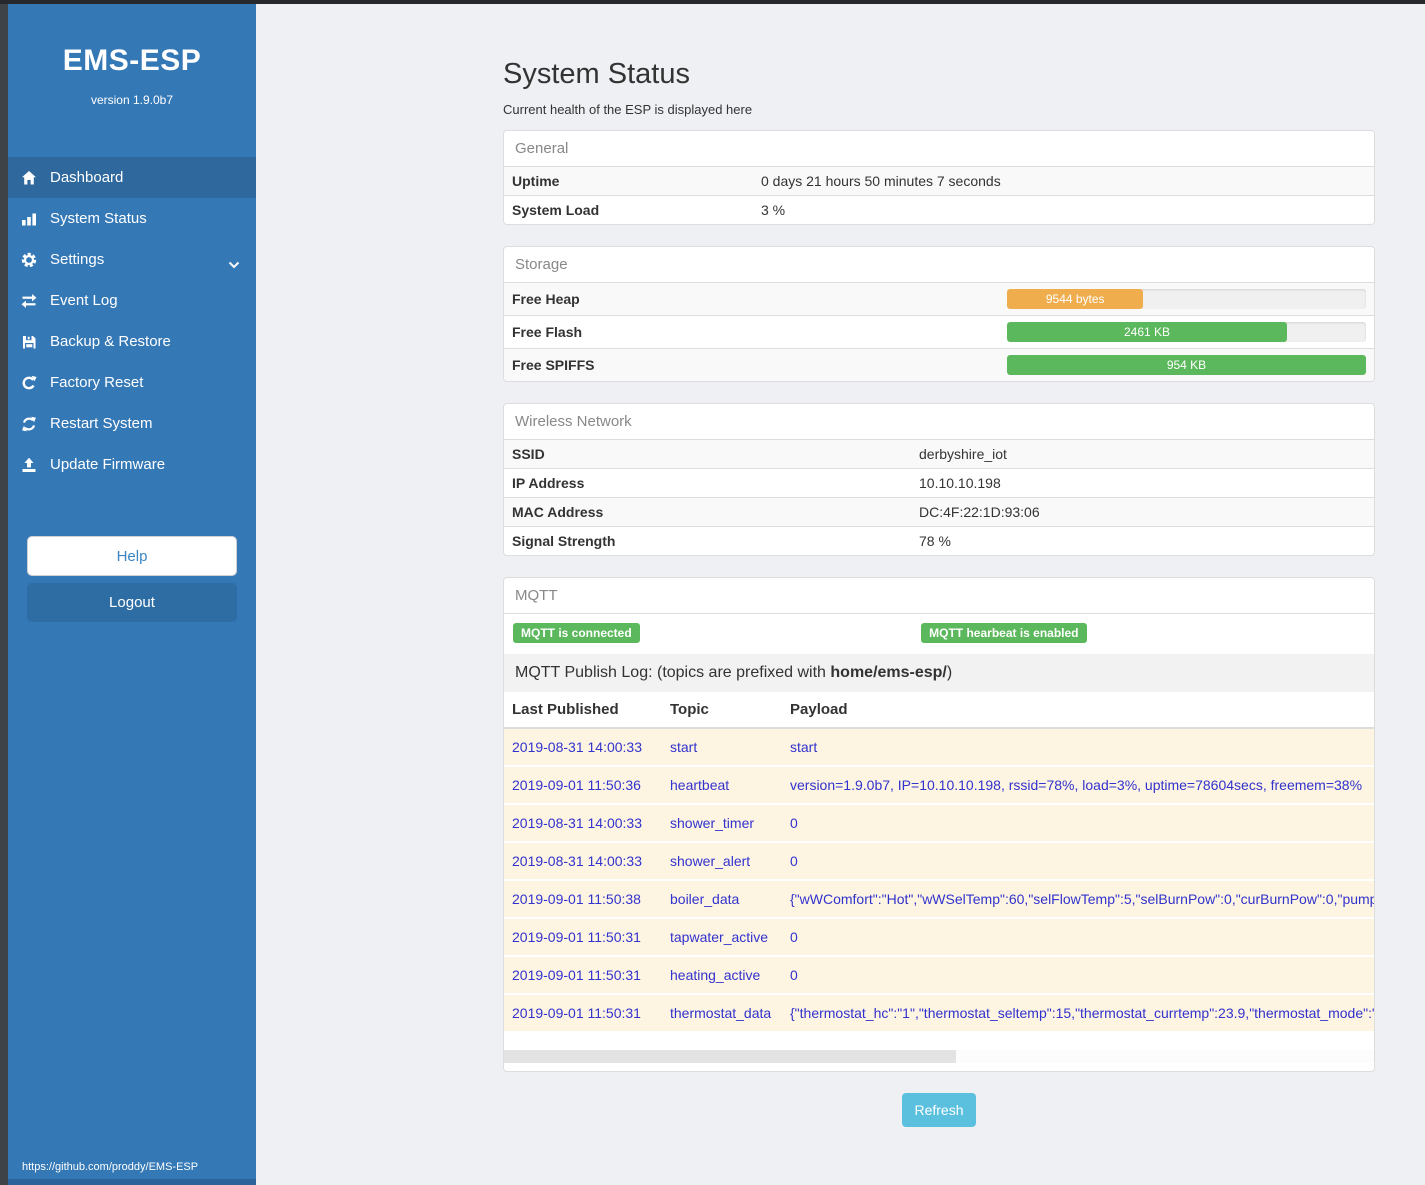  Describe the element at coordinates (1078, 710) in the screenshot. I see `col-payload: Payload` at that location.